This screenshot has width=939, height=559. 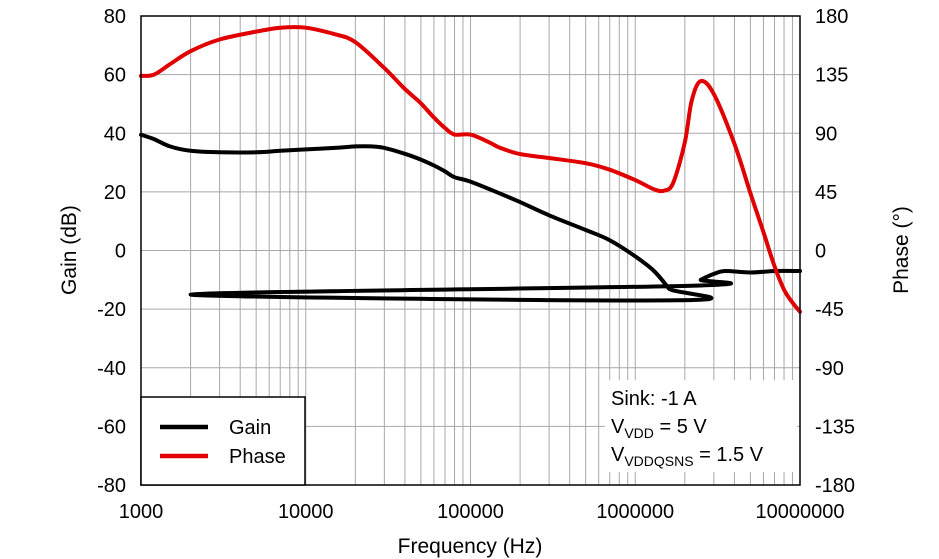 I want to click on y2-tick-label: 90, so click(x=826, y=134).